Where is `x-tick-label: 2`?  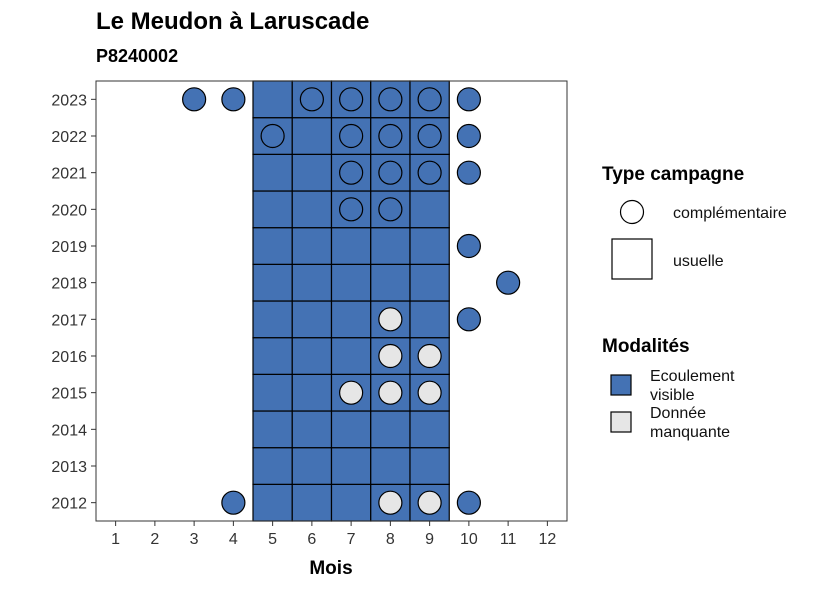 x-tick-label: 2 is located at coordinates (154, 539).